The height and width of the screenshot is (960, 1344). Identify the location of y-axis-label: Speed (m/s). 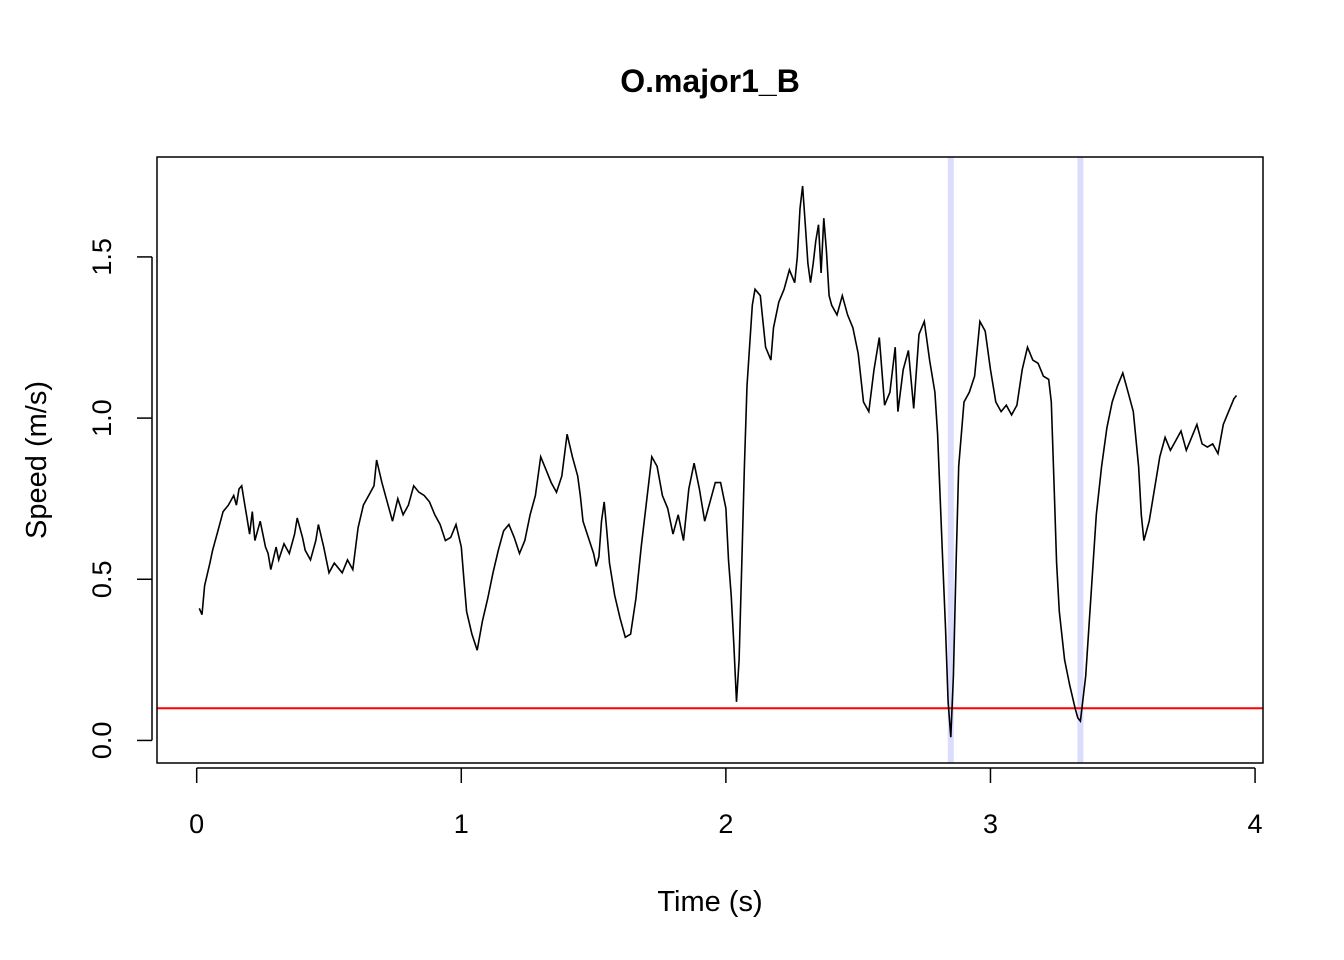
(37, 460).